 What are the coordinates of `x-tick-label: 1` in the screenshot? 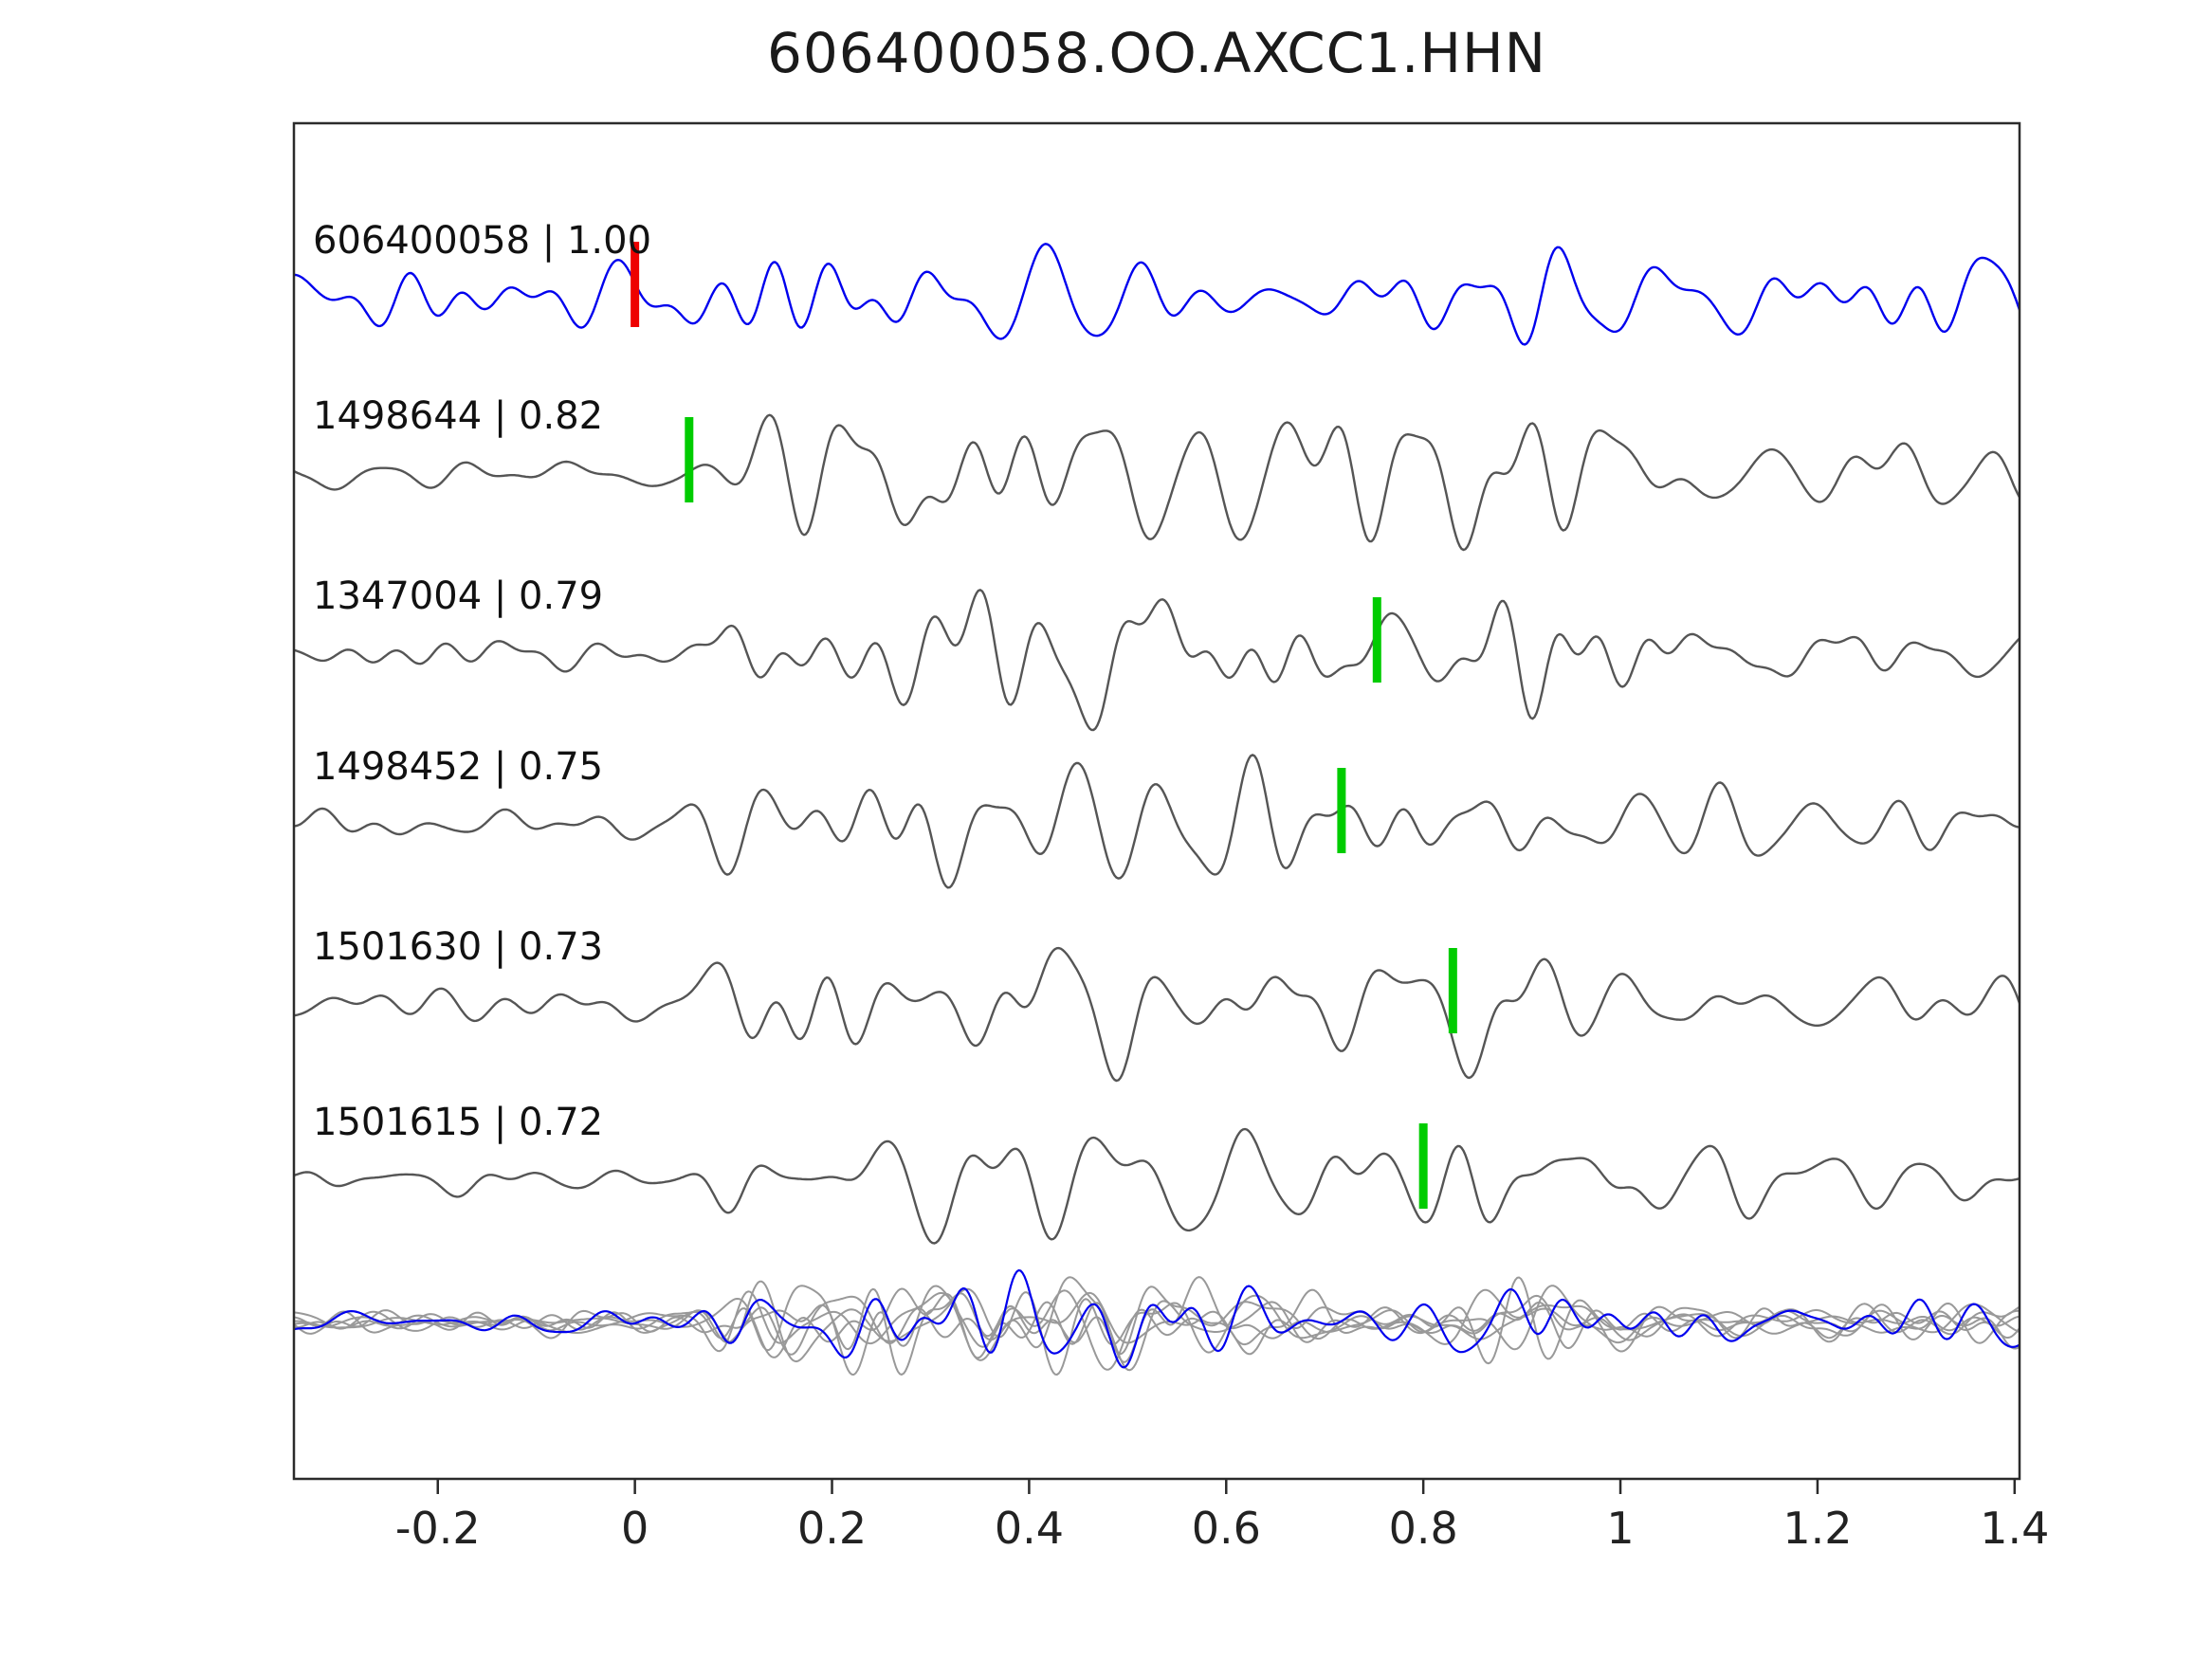 It's located at (1620, 1528).